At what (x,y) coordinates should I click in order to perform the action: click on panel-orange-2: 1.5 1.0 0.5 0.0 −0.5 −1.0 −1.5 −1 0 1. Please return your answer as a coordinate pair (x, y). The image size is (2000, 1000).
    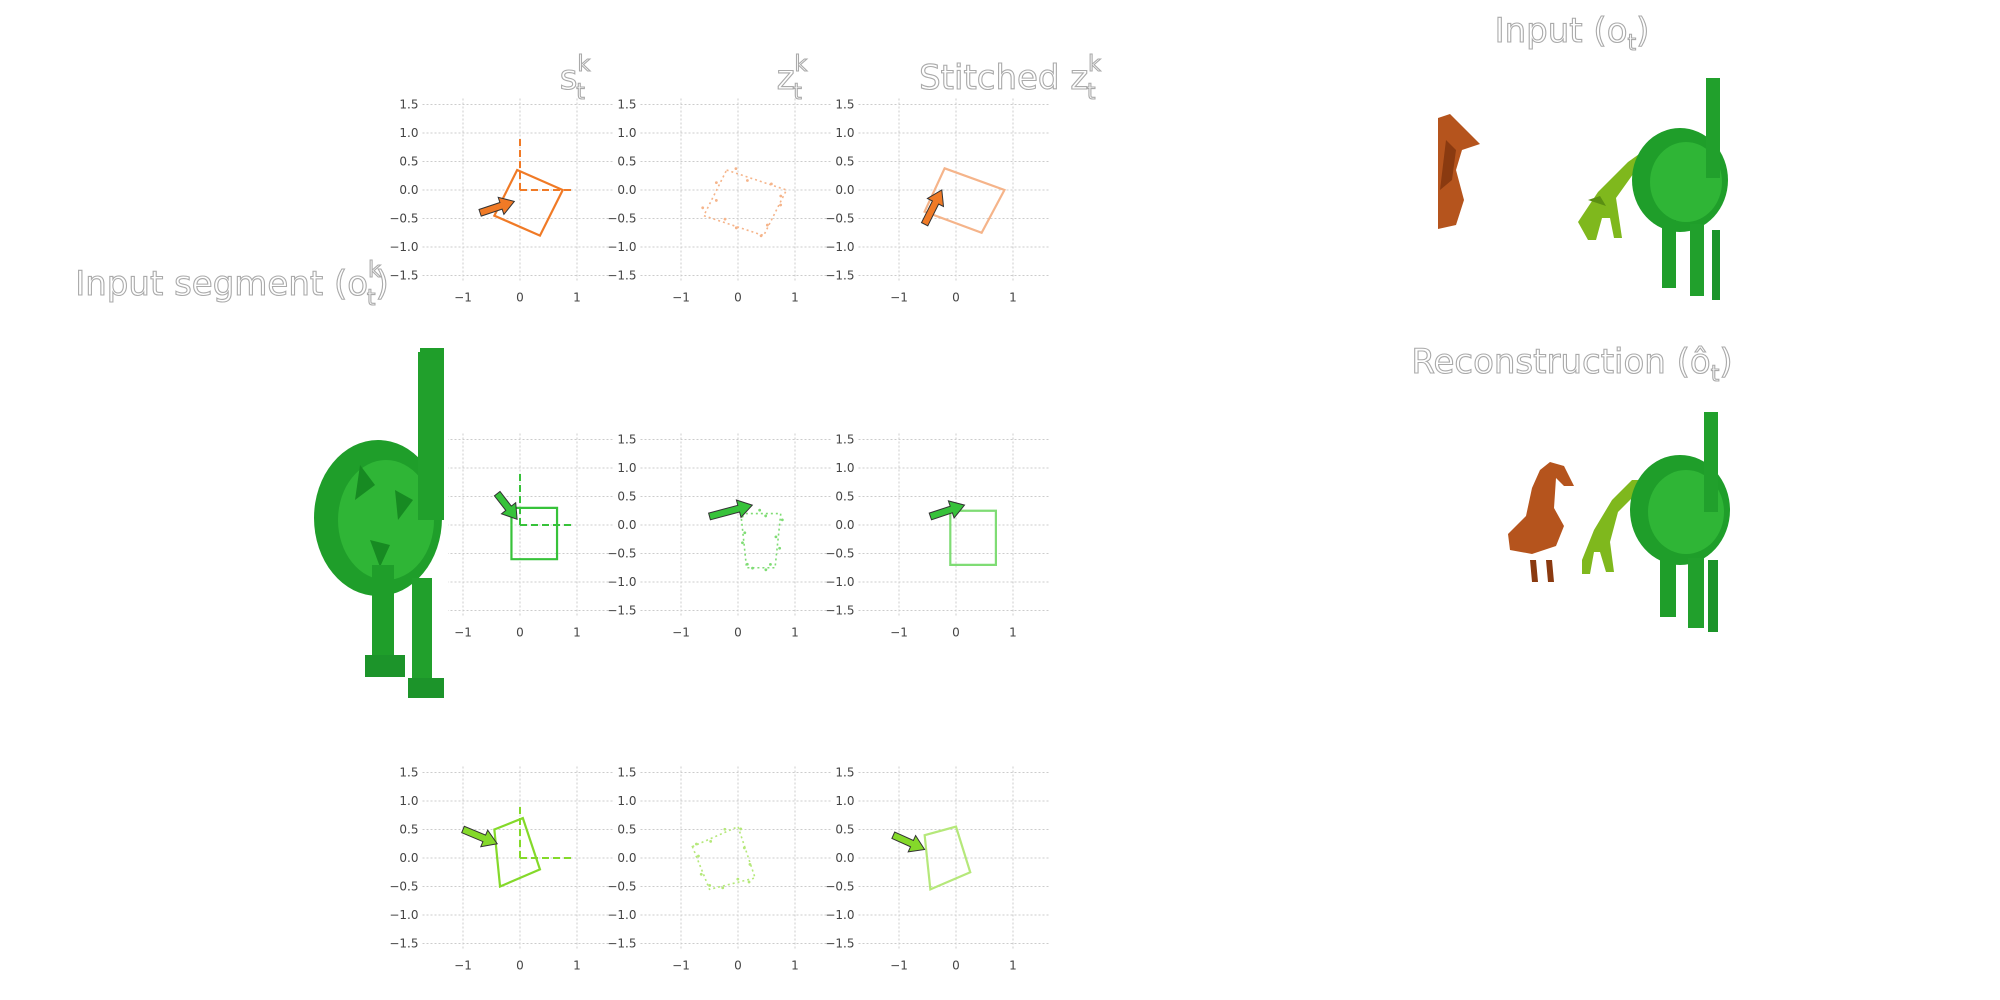
    Looking at the image, I should click on (937, 201).